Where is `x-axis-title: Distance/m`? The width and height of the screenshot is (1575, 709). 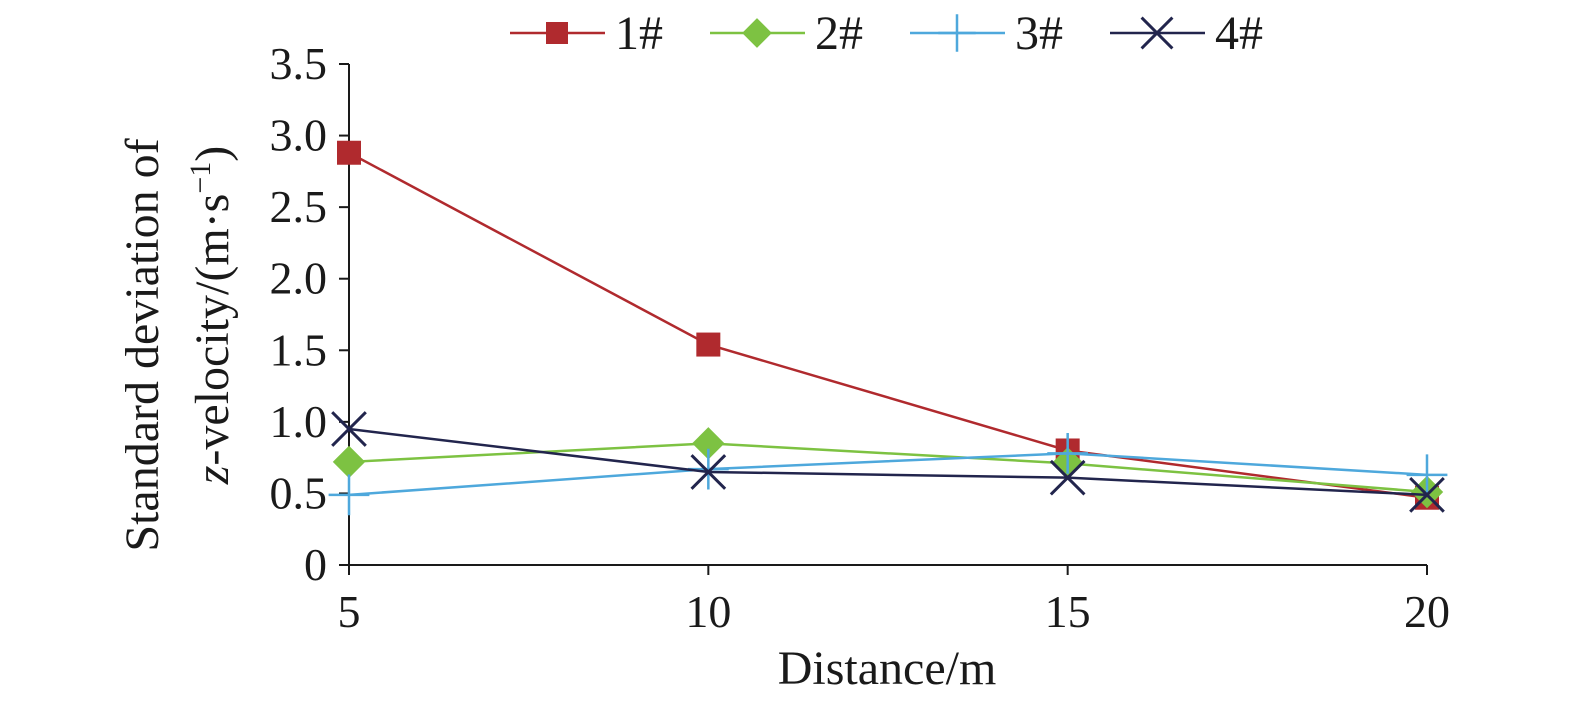 x-axis-title: Distance/m is located at coordinates (887, 668).